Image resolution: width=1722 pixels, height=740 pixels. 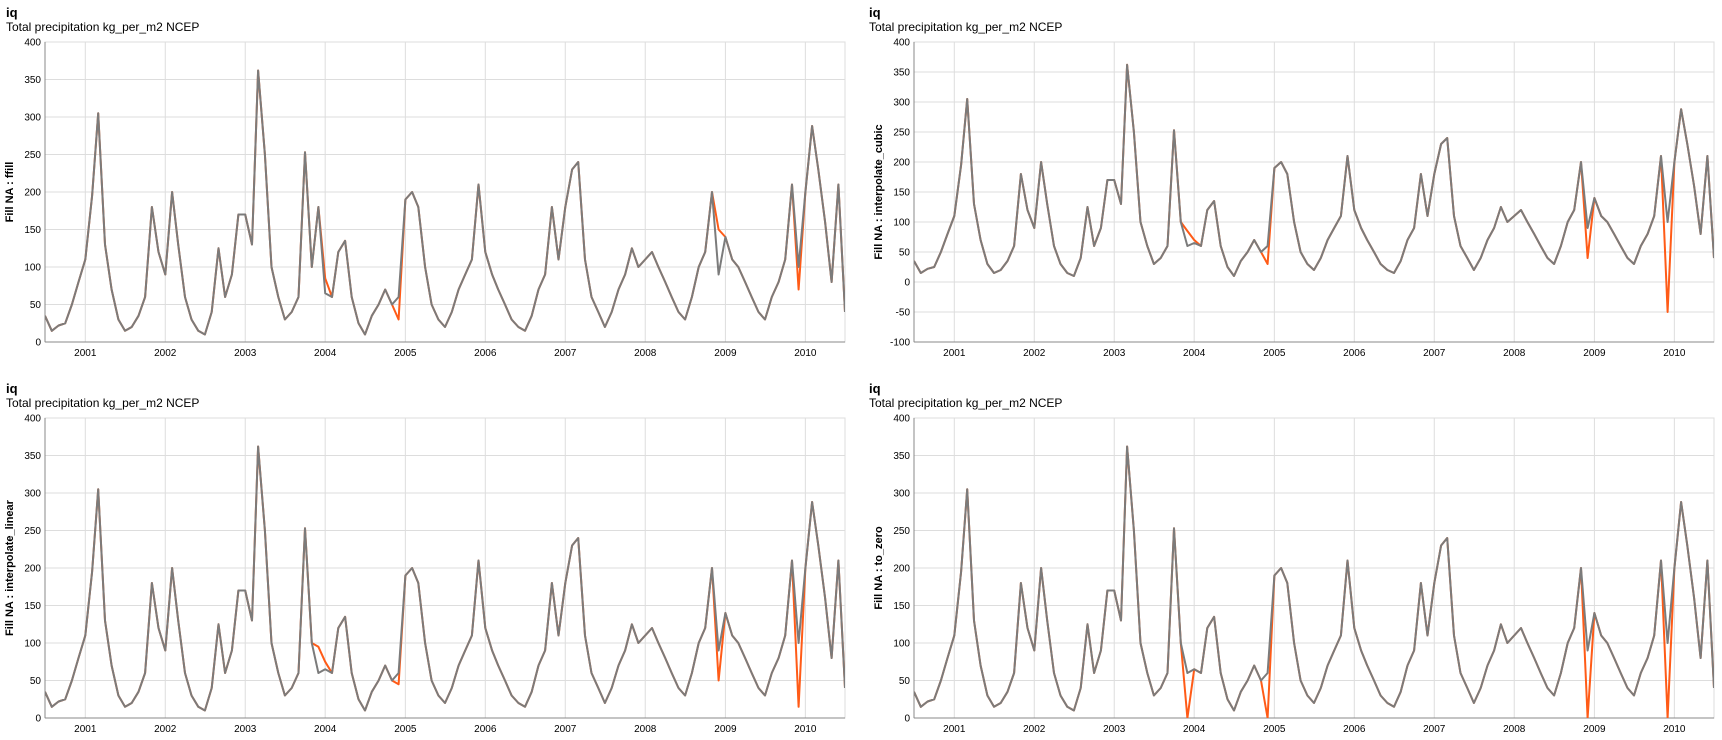 What do you see at coordinates (10, 192) in the screenshot?
I see `y-axis-label: Fill NA : ffill` at bounding box center [10, 192].